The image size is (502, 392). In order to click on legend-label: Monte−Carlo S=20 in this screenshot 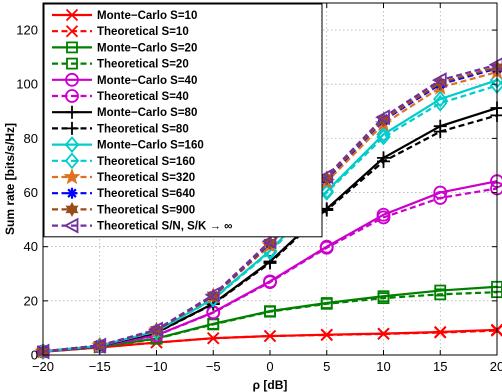, I will do `click(147, 48)`.